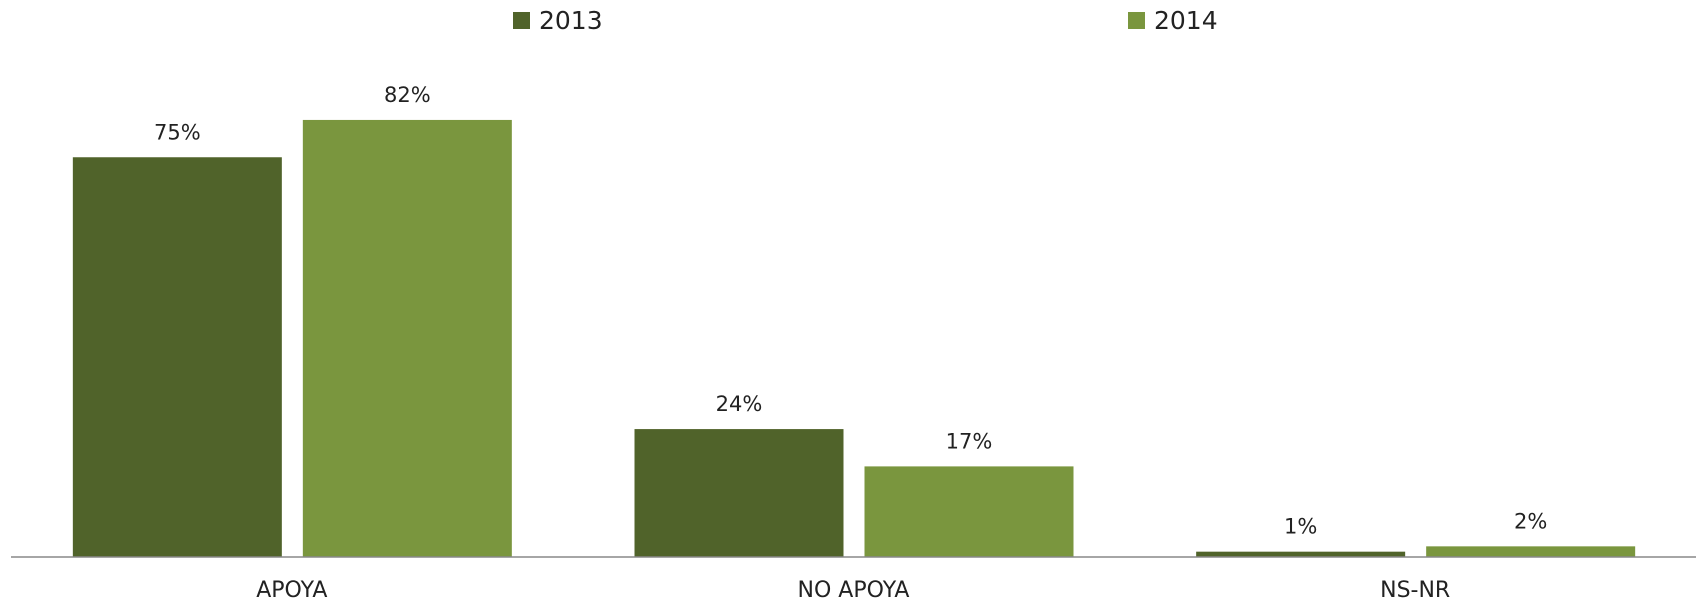  I want to click on legend-label: 2013, so click(571, 20).